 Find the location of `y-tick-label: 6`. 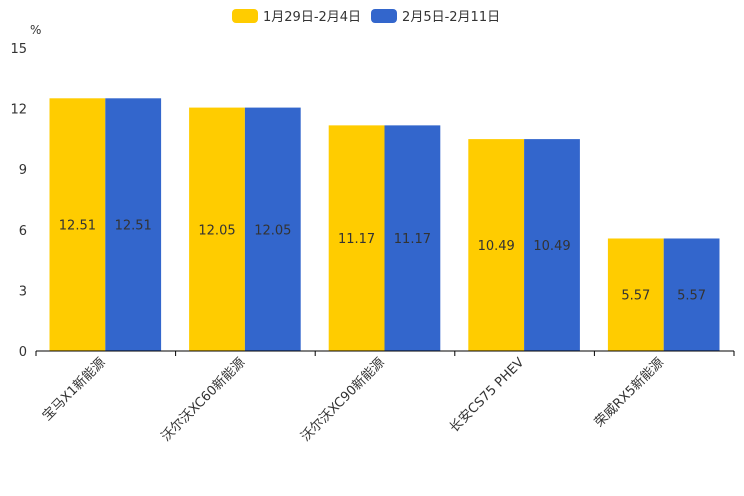

y-tick-label: 6 is located at coordinates (23, 231).